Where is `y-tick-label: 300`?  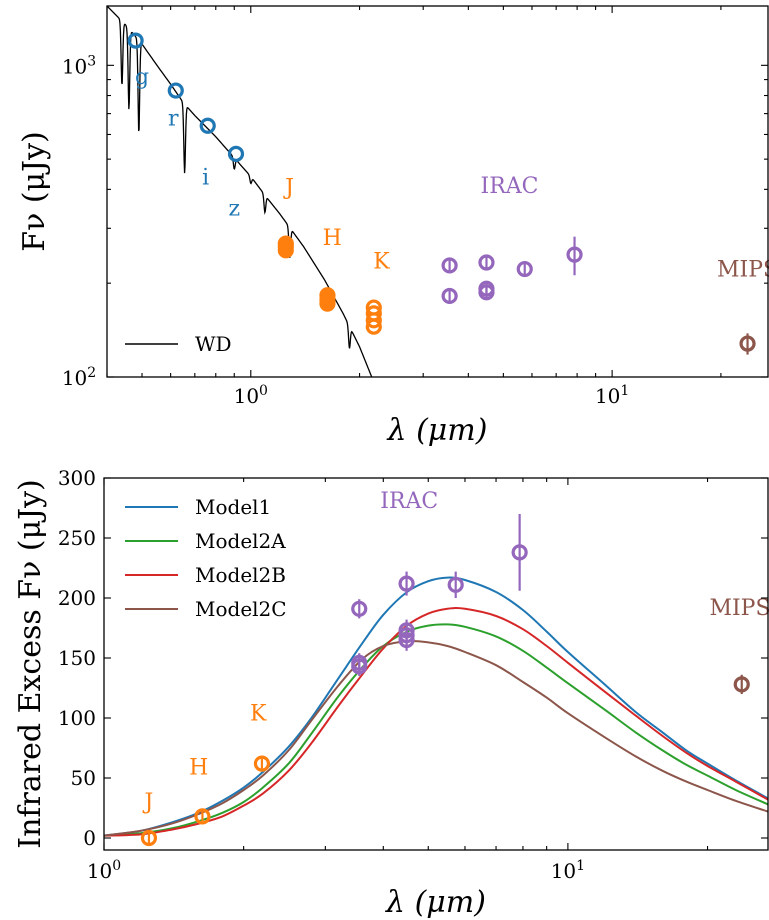 y-tick-label: 300 is located at coordinates (77, 478).